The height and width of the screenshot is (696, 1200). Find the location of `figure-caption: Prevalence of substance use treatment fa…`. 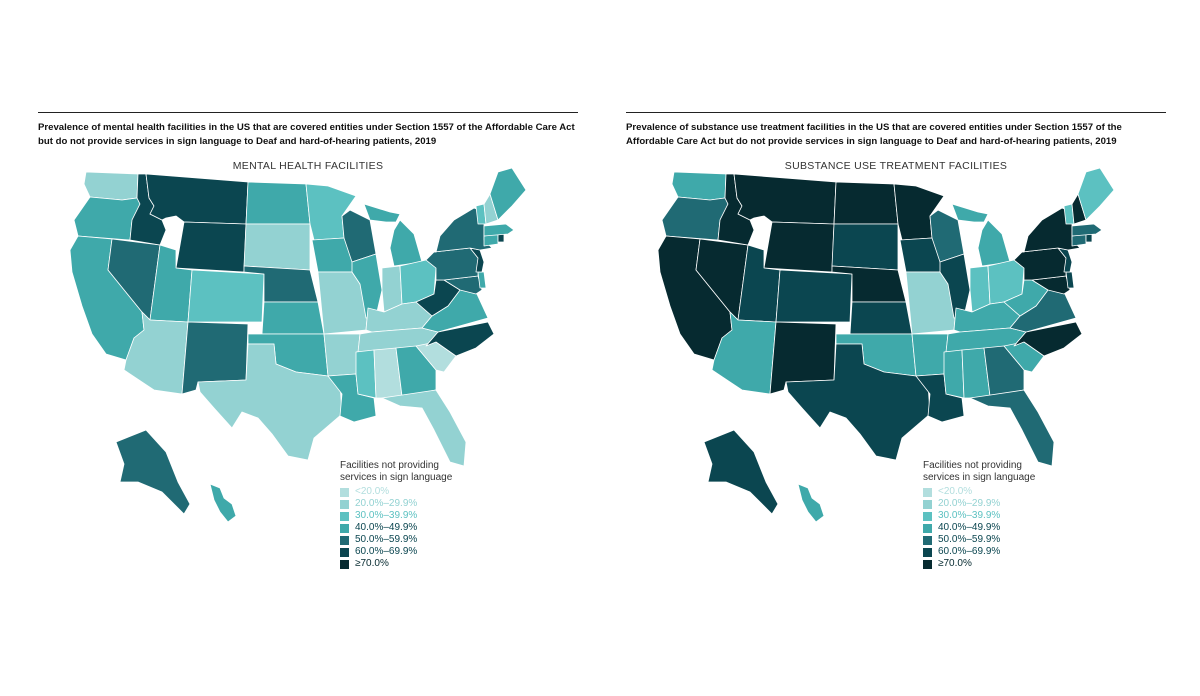

figure-caption: Prevalence of substance use treatment fa… is located at coordinates (874, 134).